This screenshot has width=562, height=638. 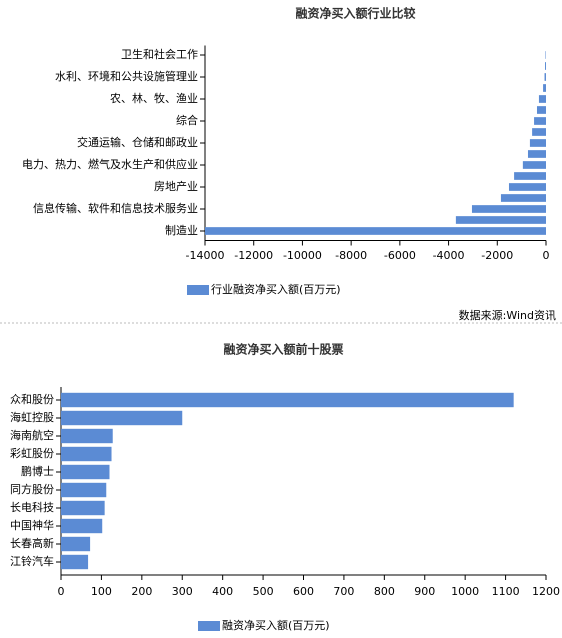 What do you see at coordinates (343, 591) in the screenshot?
I see `x-tick-label: 700` at bounding box center [343, 591].